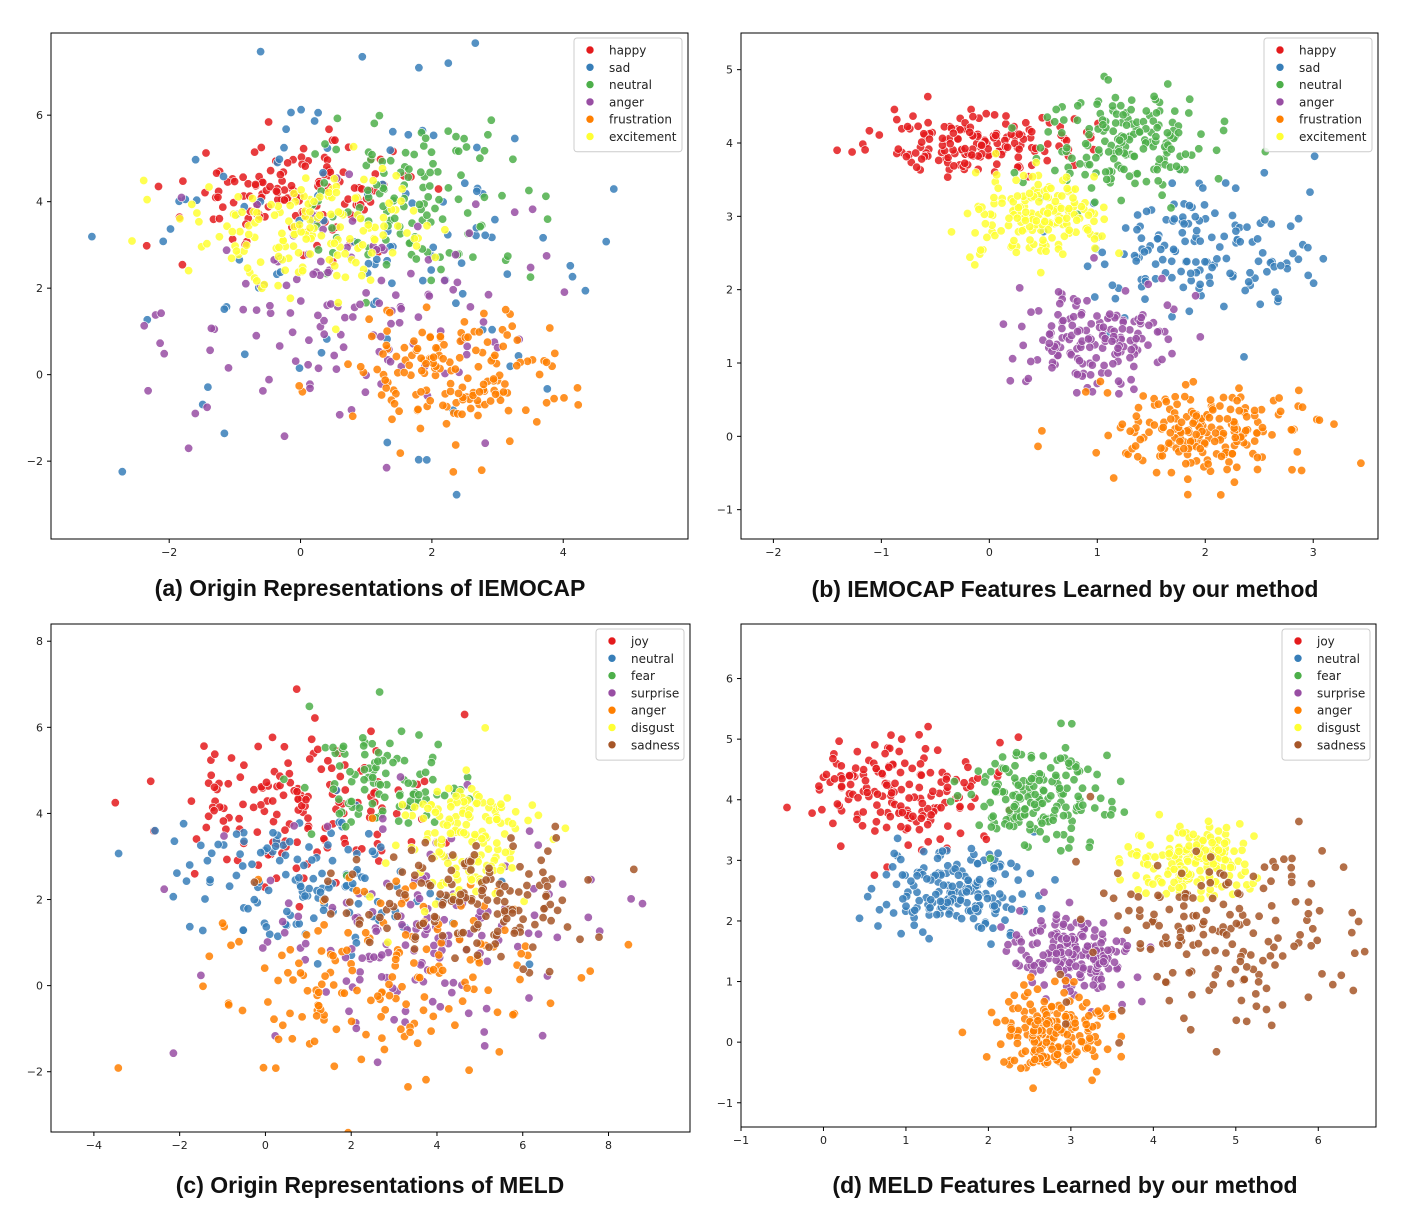 Image resolution: width=1420 pixels, height=1223 pixels. I want to click on x-tick-label: 2, so click(988, 1140).